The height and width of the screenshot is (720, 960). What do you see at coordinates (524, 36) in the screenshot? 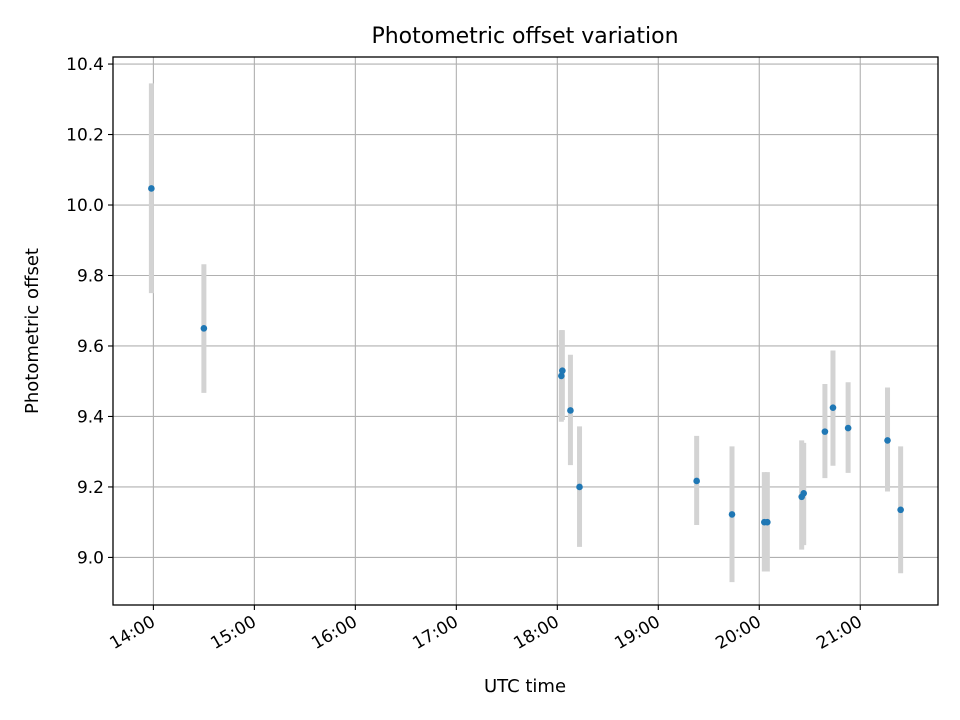
I see `chart-title: Photometric offset variation` at bounding box center [524, 36].